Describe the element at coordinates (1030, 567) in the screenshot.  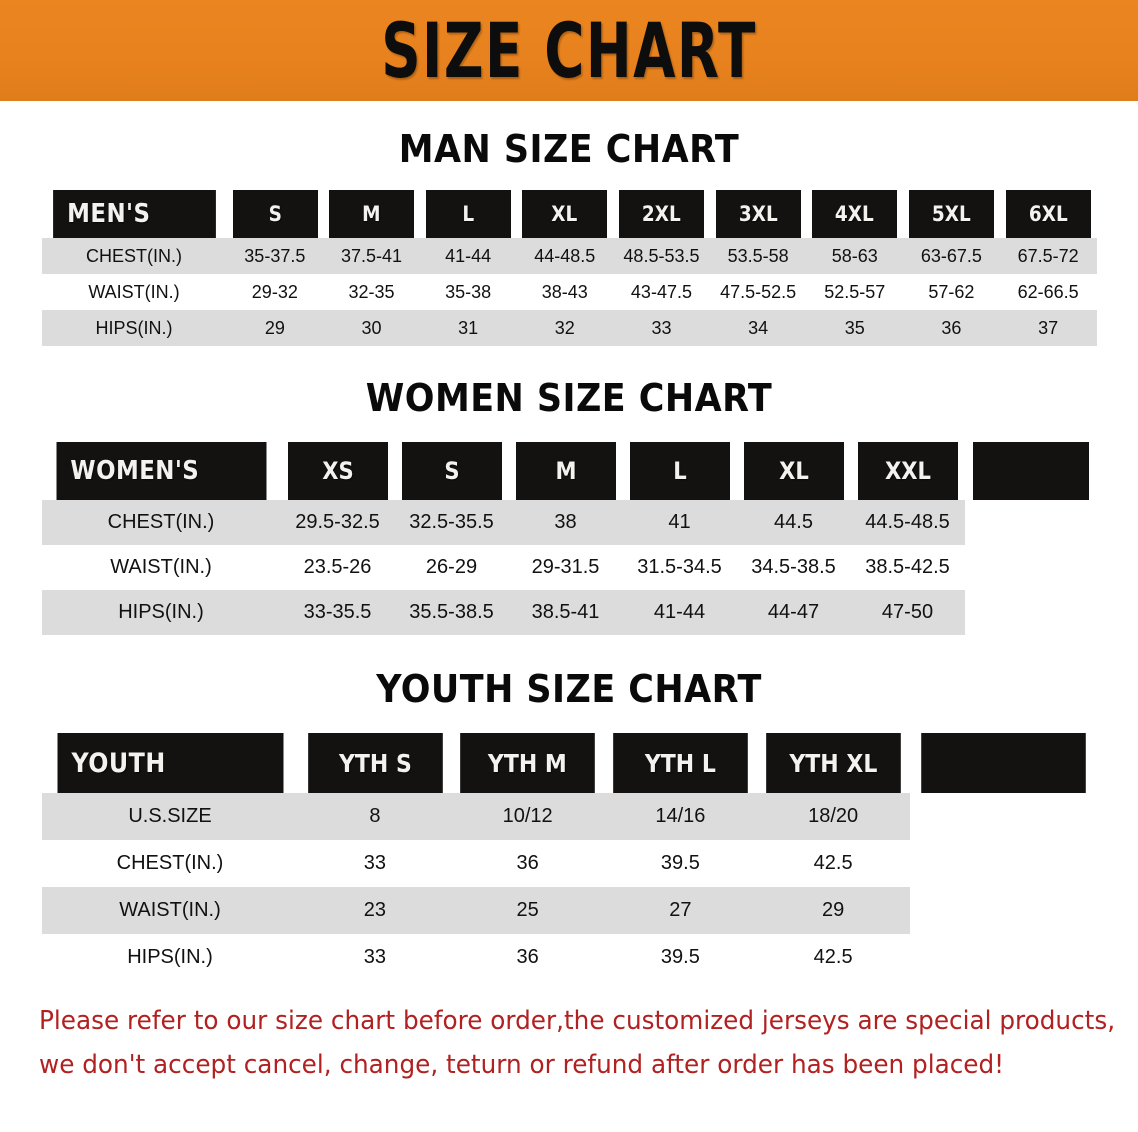
I see `women-waist-empty` at that location.